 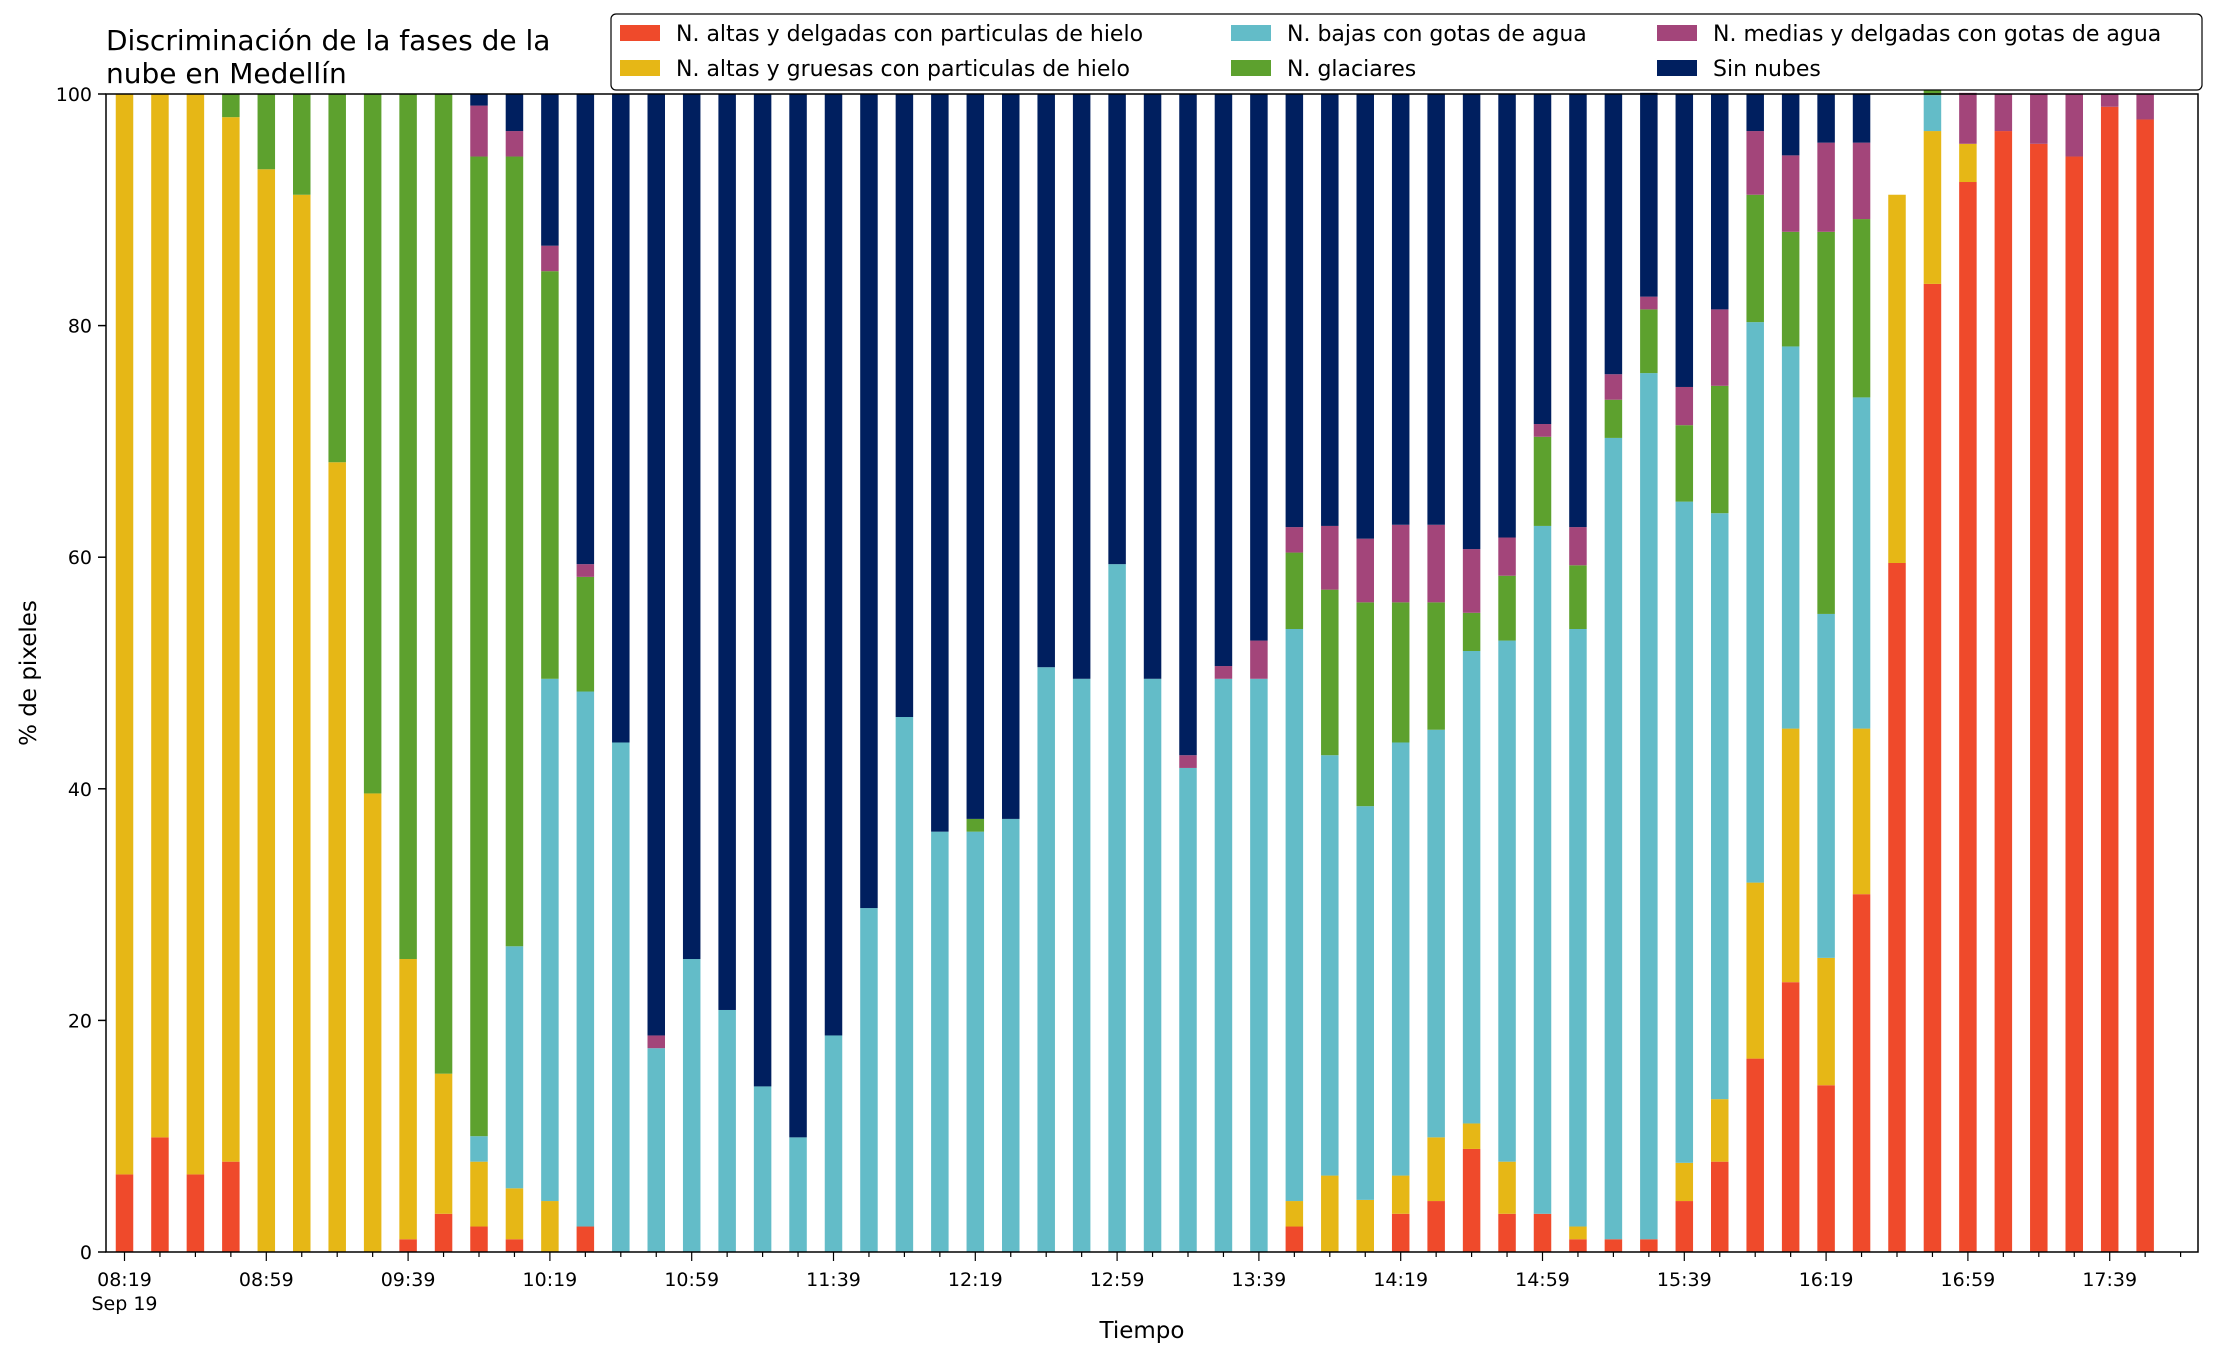 What do you see at coordinates (2039, 673) in the screenshot?
I see `bar-stack-17:19` at bounding box center [2039, 673].